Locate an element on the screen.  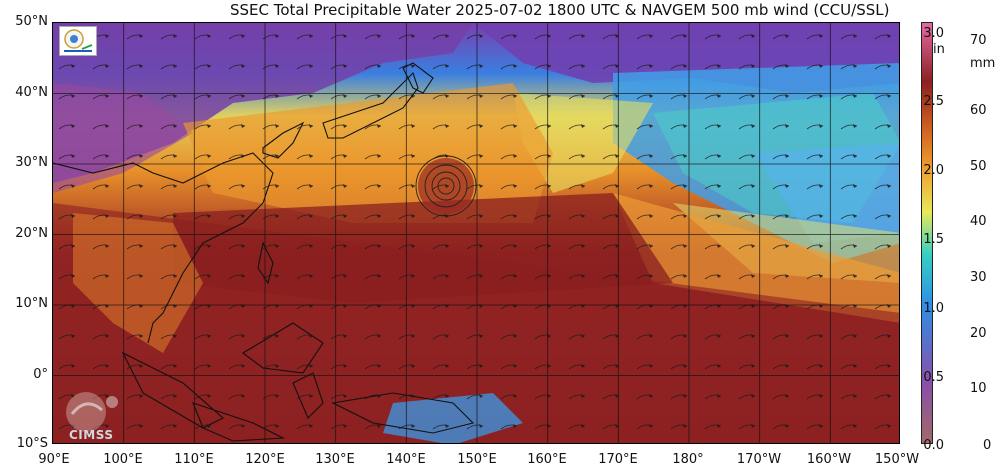
lon-label-170e: 170°E is located at coordinates (618, 459).